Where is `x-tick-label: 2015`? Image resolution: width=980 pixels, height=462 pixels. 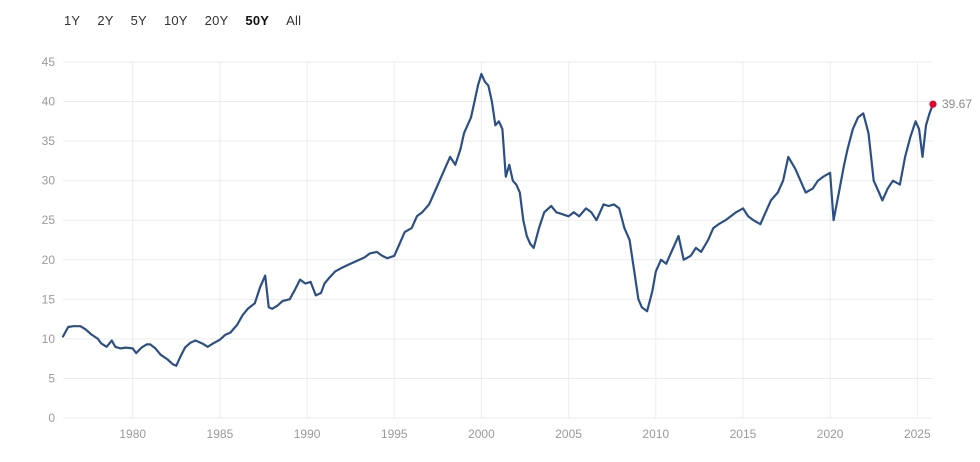 x-tick-label: 2015 is located at coordinates (743, 434).